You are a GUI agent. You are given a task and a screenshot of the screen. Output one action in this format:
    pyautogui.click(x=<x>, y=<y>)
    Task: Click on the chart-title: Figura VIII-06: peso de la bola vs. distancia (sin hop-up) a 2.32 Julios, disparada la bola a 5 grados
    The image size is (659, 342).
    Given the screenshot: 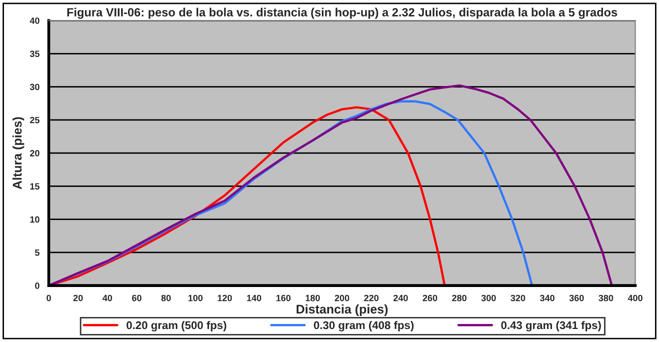 What is the action you would take?
    pyautogui.click(x=342, y=13)
    